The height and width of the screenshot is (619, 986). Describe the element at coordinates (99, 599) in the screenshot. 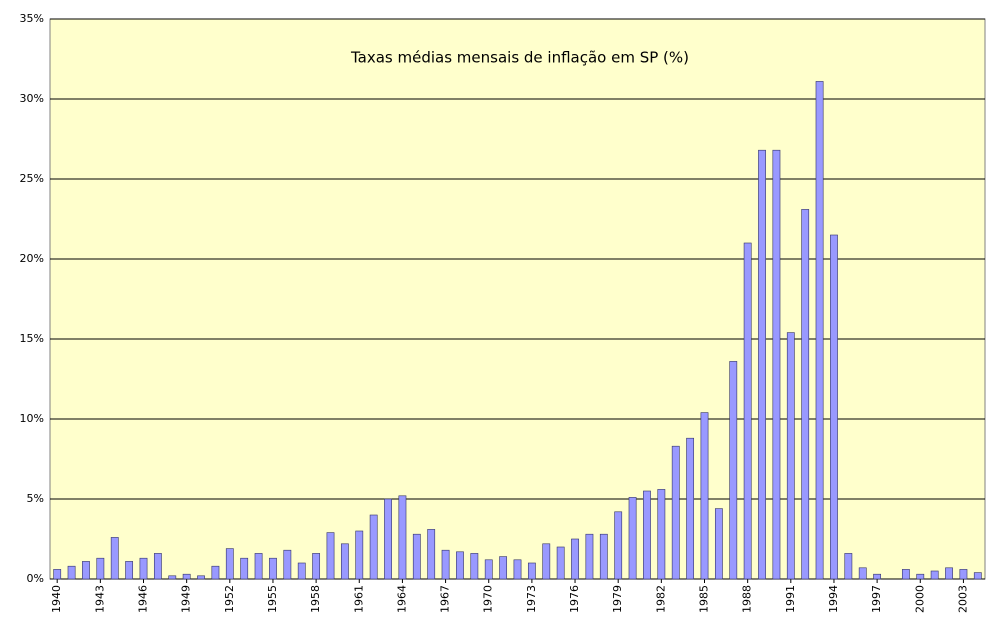

I see `x-tick-label: 1943` at that location.